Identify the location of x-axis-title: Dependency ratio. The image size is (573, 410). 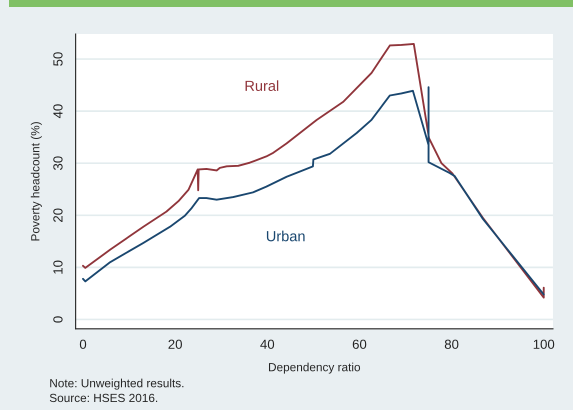
(314, 368).